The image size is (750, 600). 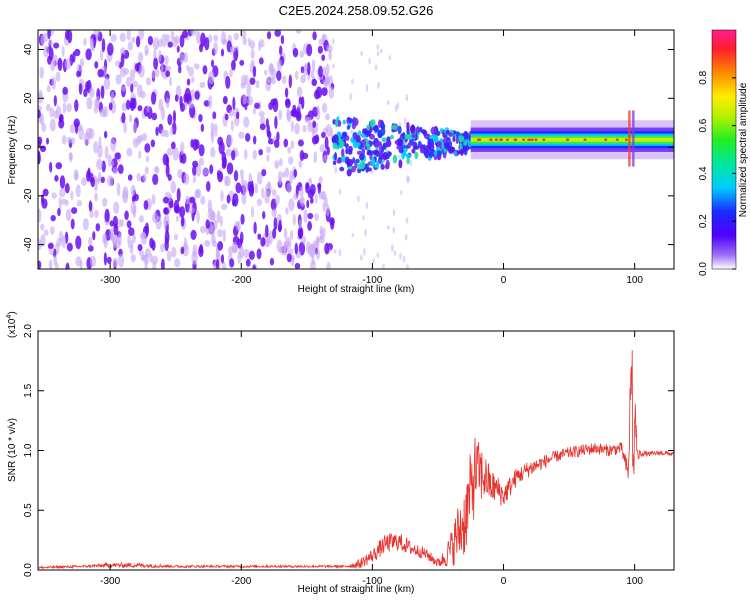 What do you see at coordinates (703, 173) in the screenshot?
I see `colorbar-tick-label: 0.4` at bounding box center [703, 173].